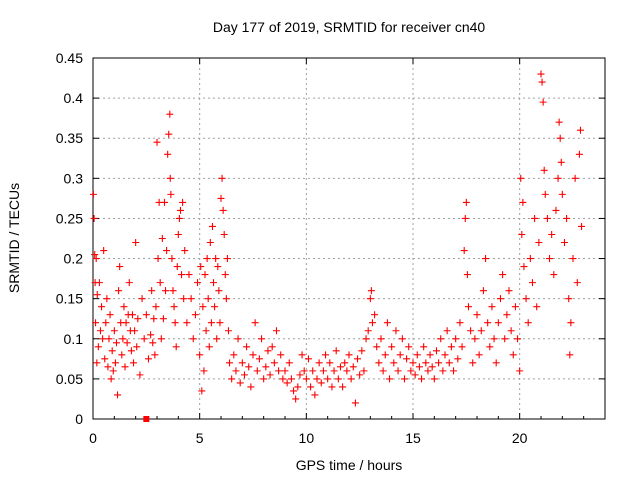 This screenshot has height=480, width=640. I want to click on y-axis-label: SRMTID / TECUs, so click(14, 238).